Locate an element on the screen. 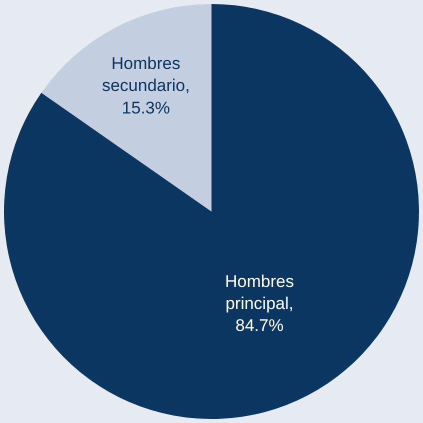 This screenshot has width=423, height=423. slice-label: Hombres principal, 84.7% is located at coordinates (259, 304).